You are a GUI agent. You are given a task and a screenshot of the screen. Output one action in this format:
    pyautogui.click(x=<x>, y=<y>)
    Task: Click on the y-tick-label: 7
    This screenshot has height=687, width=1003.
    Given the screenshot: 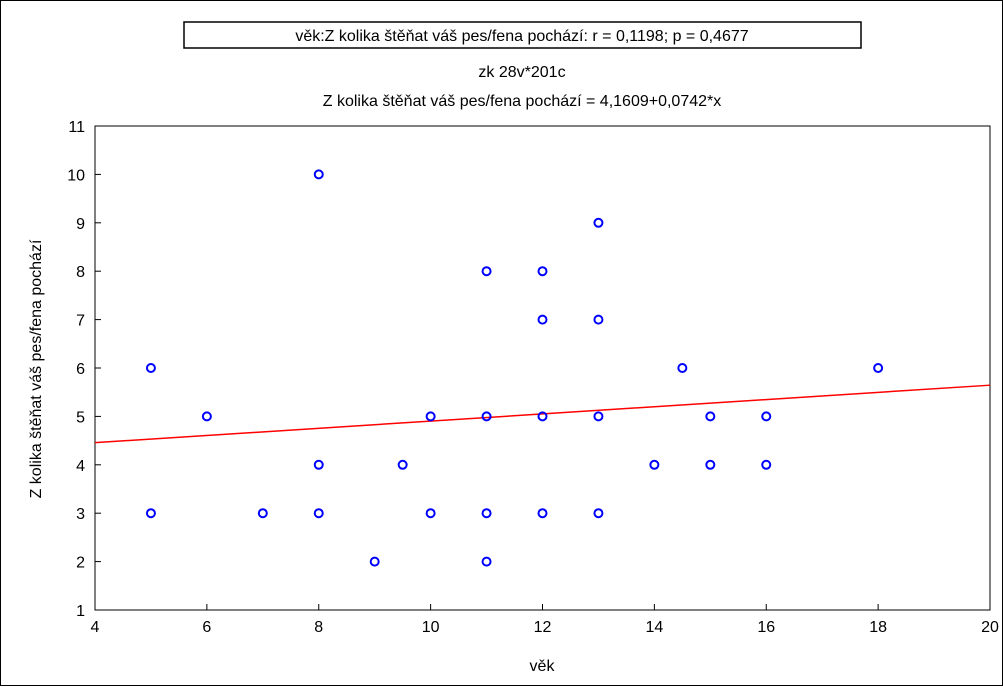 What is the action you would take?
    pyautogui.click(x=80, y=321)
    